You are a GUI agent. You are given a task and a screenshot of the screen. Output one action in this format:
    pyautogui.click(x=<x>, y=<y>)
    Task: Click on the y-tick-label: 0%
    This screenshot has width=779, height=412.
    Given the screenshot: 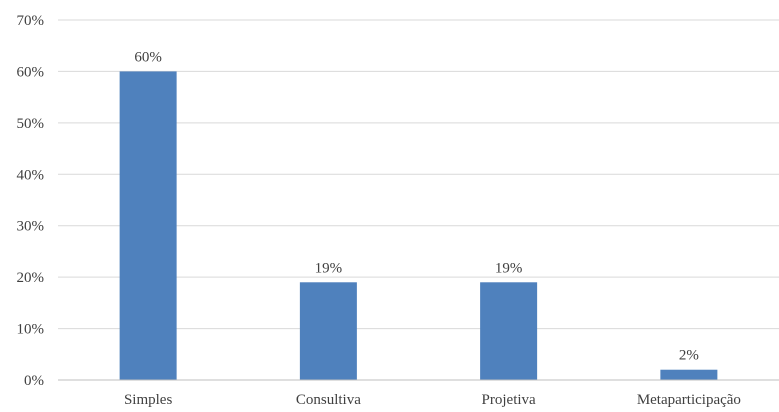 What is the action you would take?
    pyautogui.click(x=34, y=381)
    